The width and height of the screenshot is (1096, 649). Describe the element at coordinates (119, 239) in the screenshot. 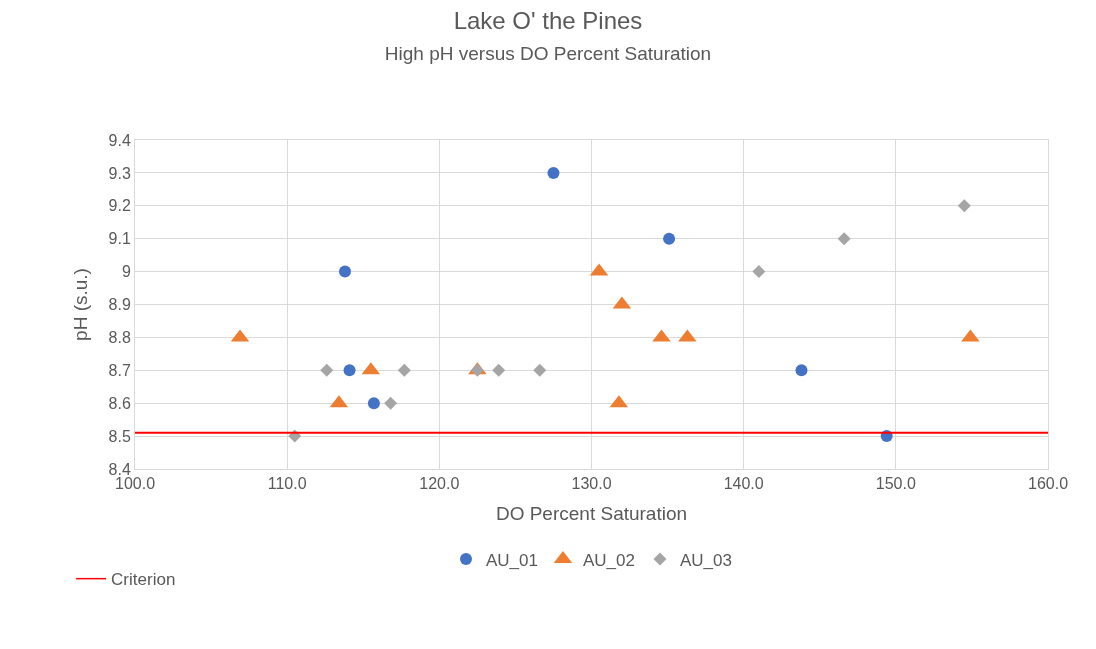

I see `y-tick-label: 9.1` at that location.